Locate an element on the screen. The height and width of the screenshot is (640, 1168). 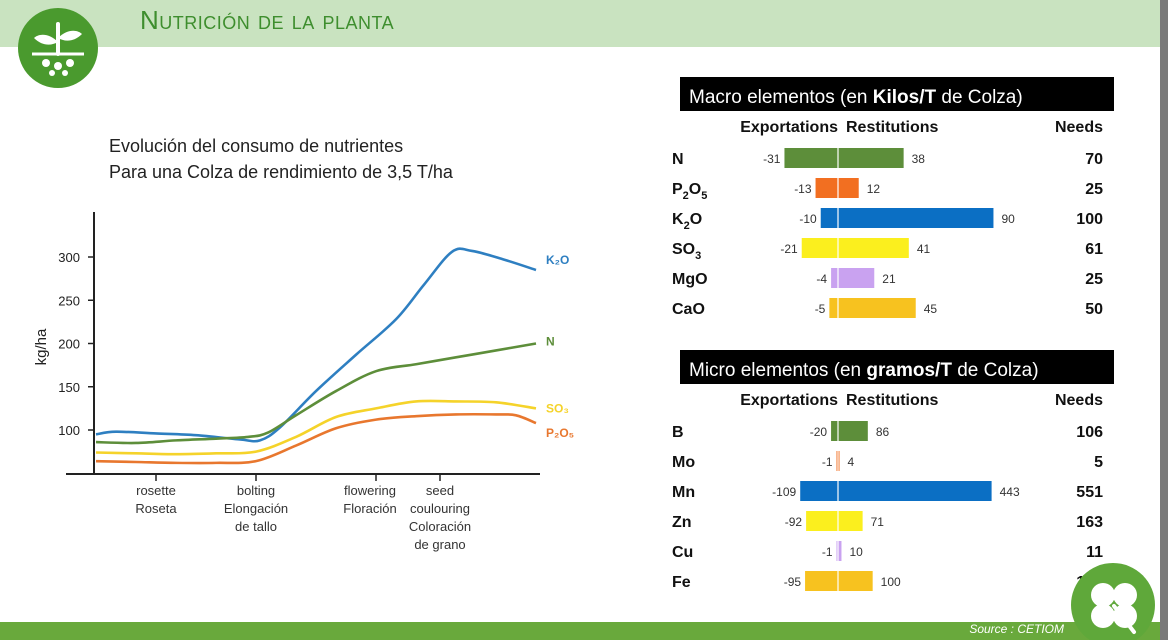
source-caption: Source : CETIOM is located at coordinates (1016, 629).